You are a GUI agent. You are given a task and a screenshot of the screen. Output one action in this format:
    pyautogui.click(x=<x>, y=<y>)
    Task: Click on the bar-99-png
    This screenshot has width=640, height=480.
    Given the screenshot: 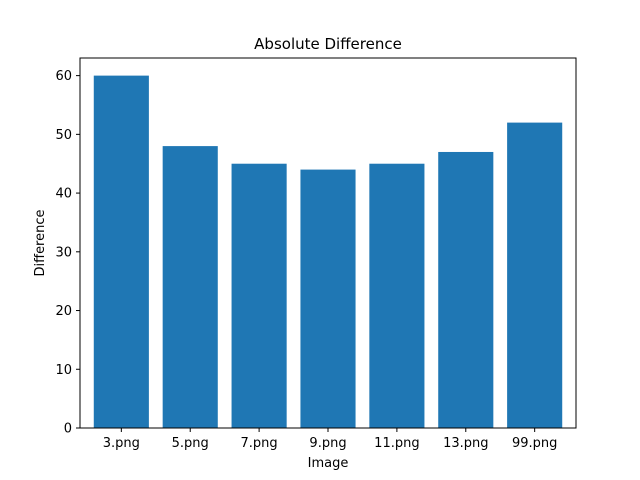 What is the action you would take?
    pyautogui.click(x=535, y=275)
    